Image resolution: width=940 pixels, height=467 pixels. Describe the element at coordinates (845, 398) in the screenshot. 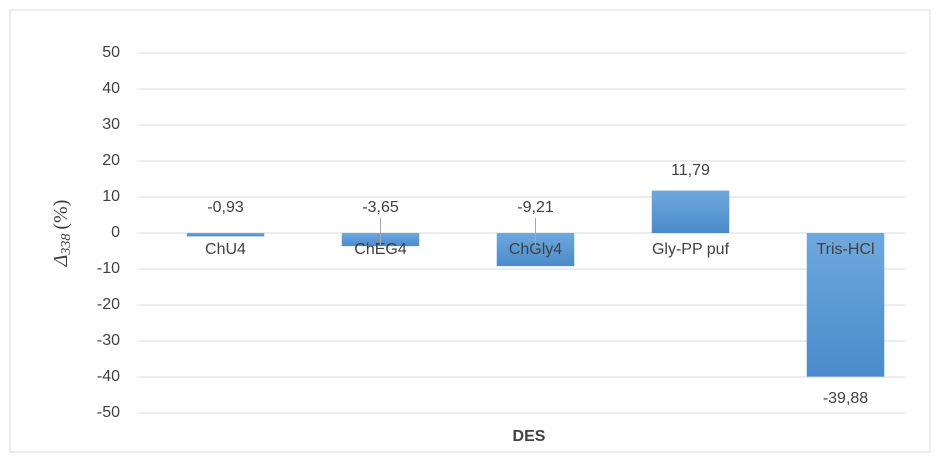

I see `value-label: -39,88` at that location.